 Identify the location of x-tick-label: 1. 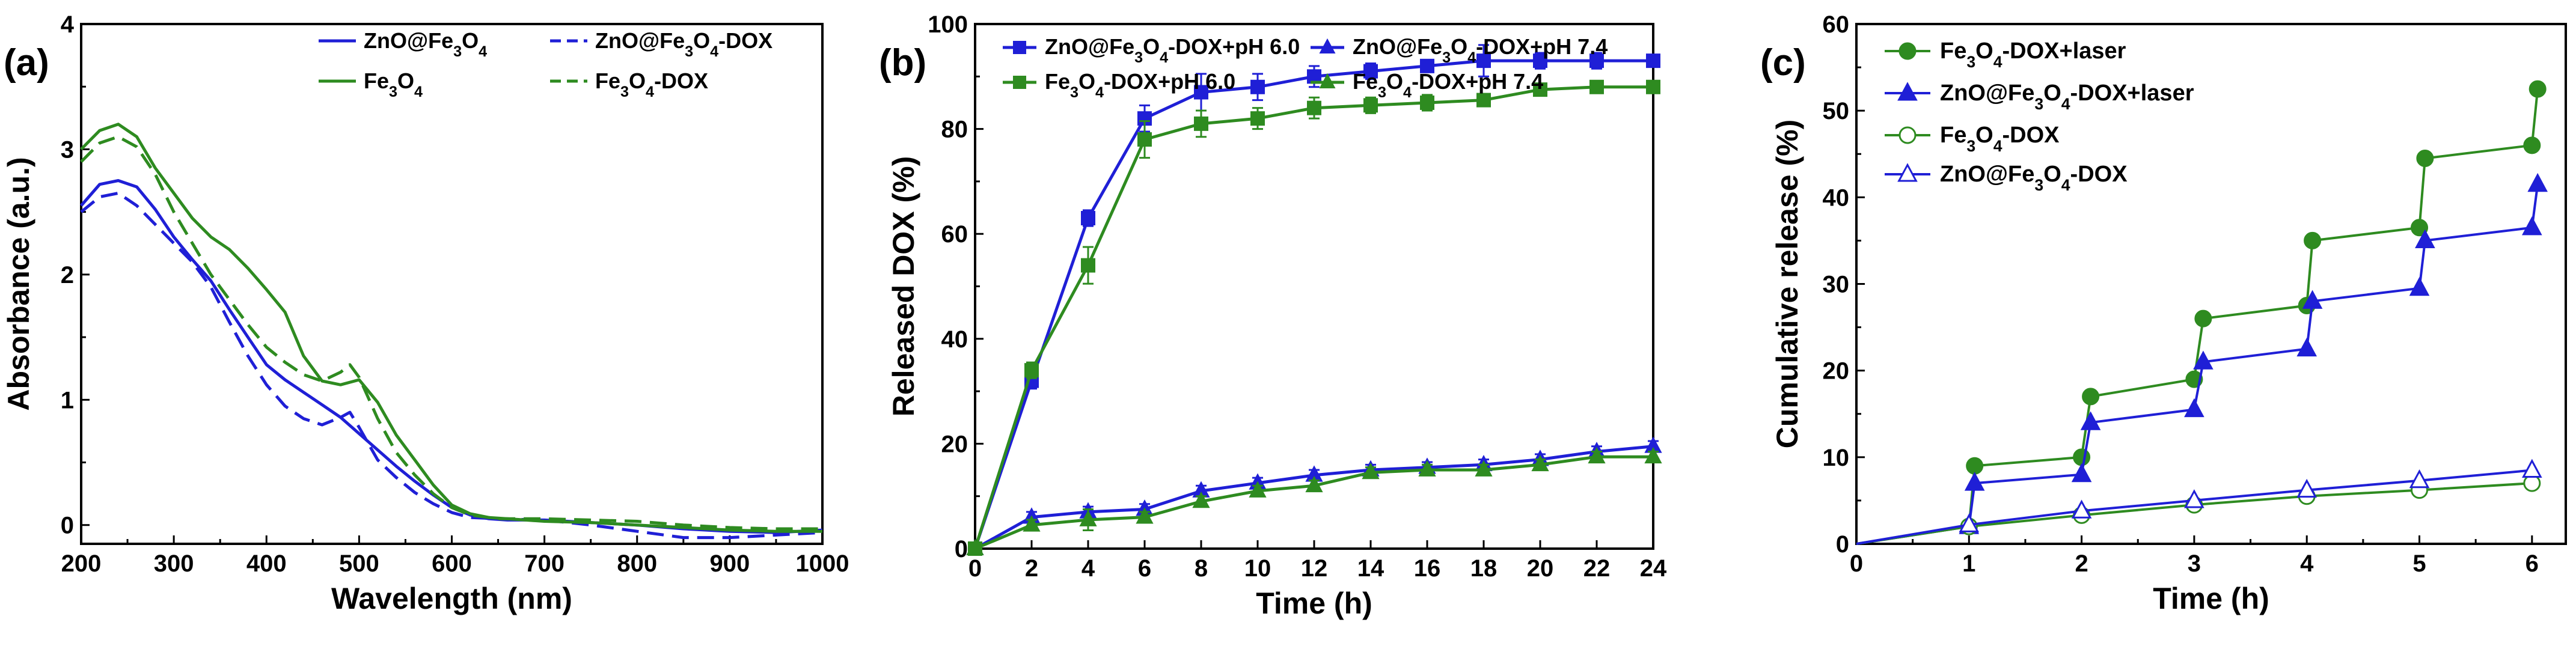
(1968, 563).